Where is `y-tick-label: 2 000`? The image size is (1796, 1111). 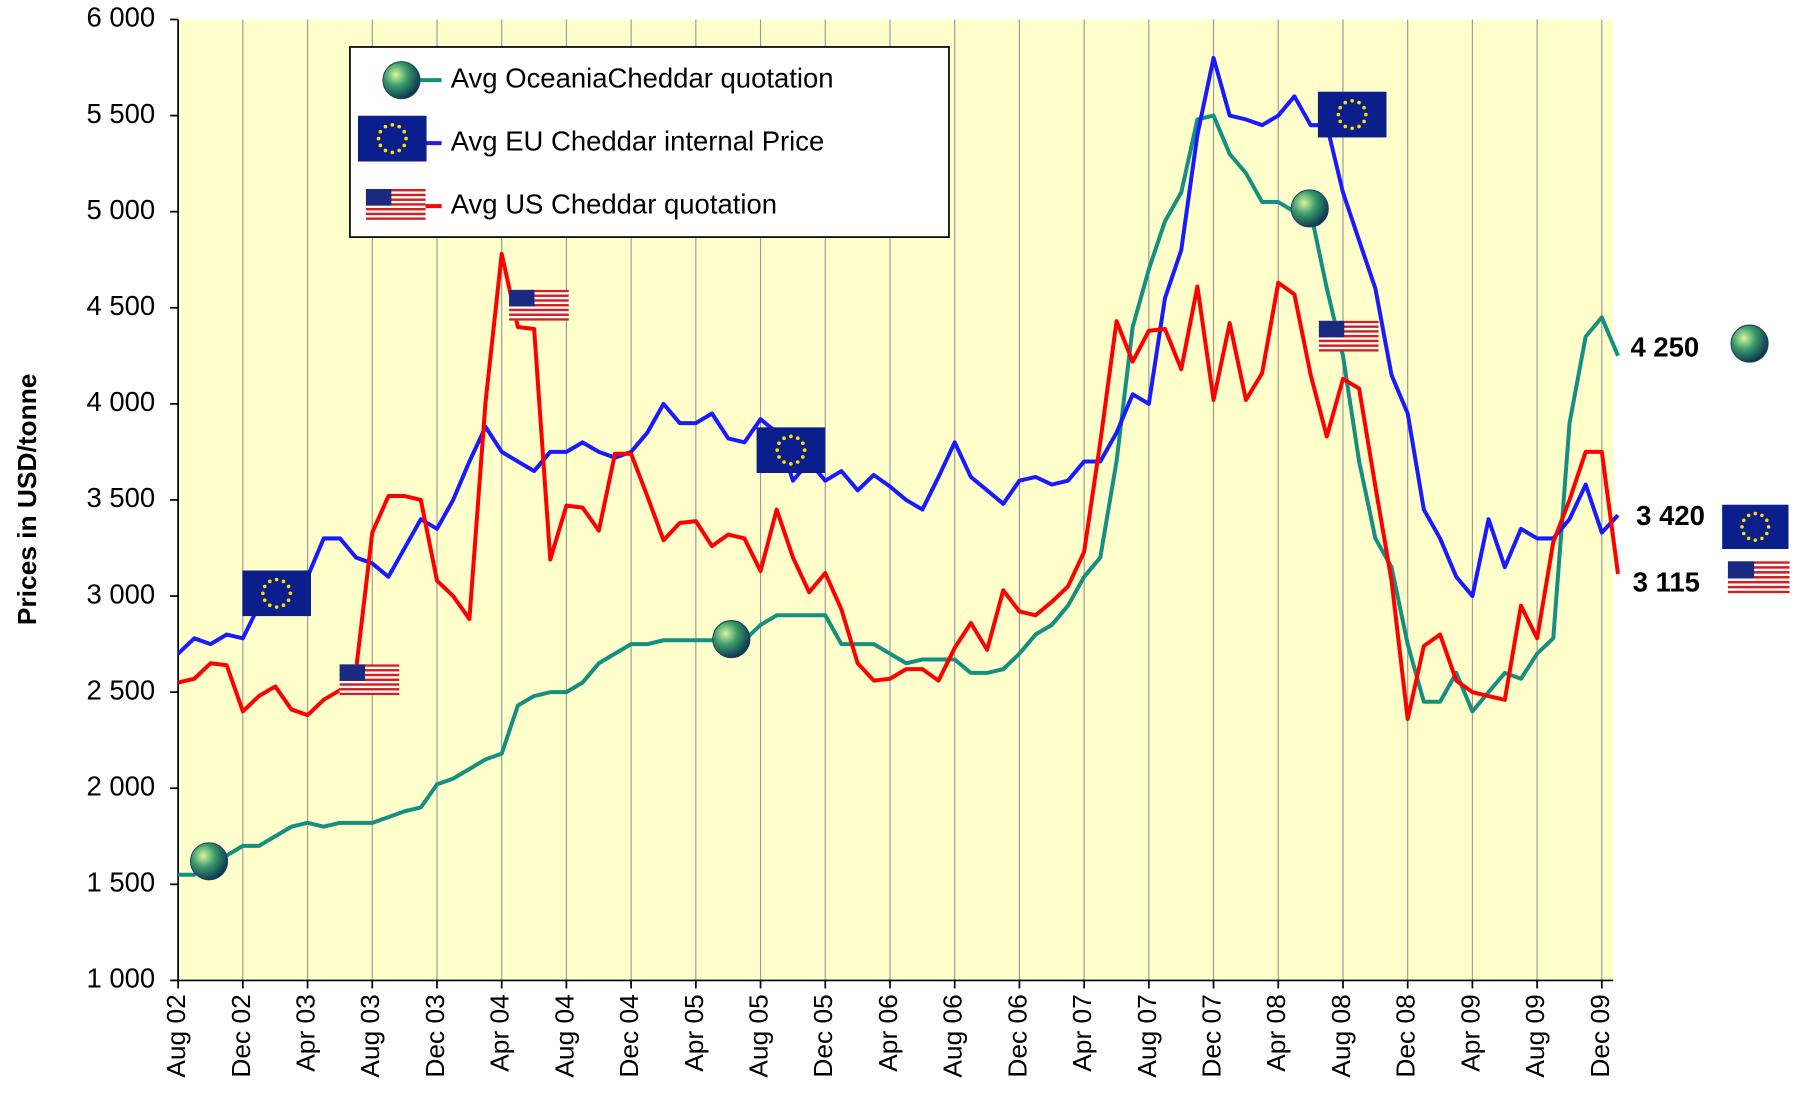 y-tick-label: 2 000 is located at coordinates (120, 786).